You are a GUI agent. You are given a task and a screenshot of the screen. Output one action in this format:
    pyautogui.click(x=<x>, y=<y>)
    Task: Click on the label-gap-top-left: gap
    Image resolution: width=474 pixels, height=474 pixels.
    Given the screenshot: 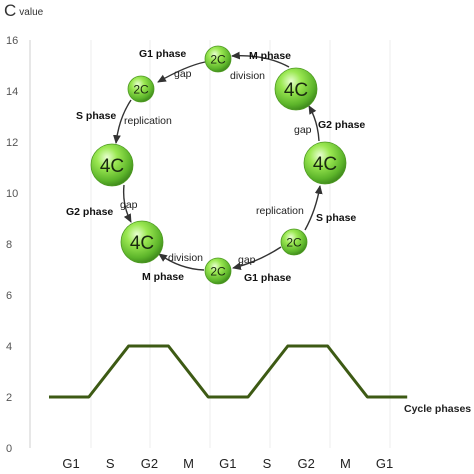 What is the action you would take?
    pyautogui.click(x=183, y=74)
    